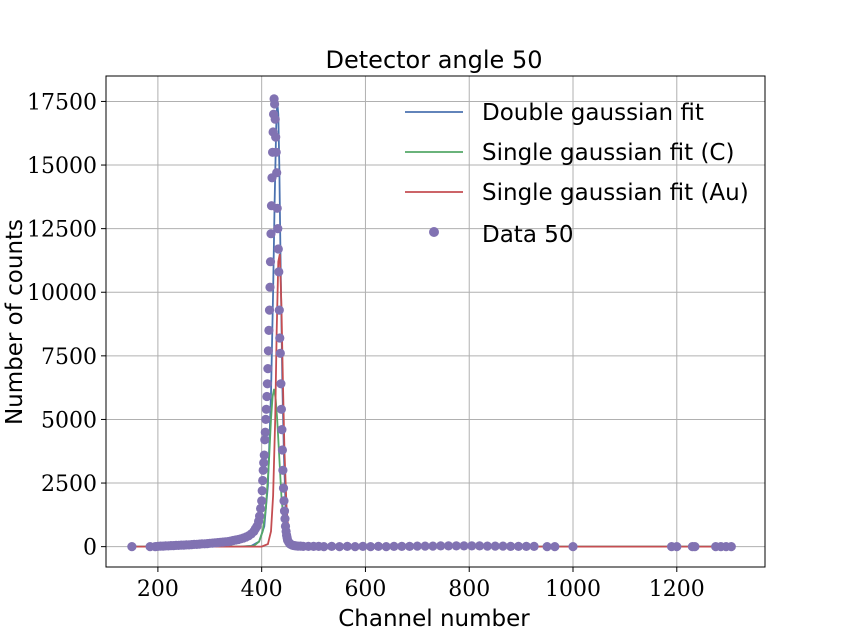 This screenshot has height=637, width=850. What do you see at coordinates (573, 589) in the screenshot?
I see `x-tick-label: 1000` at bounding box center [573, 589].